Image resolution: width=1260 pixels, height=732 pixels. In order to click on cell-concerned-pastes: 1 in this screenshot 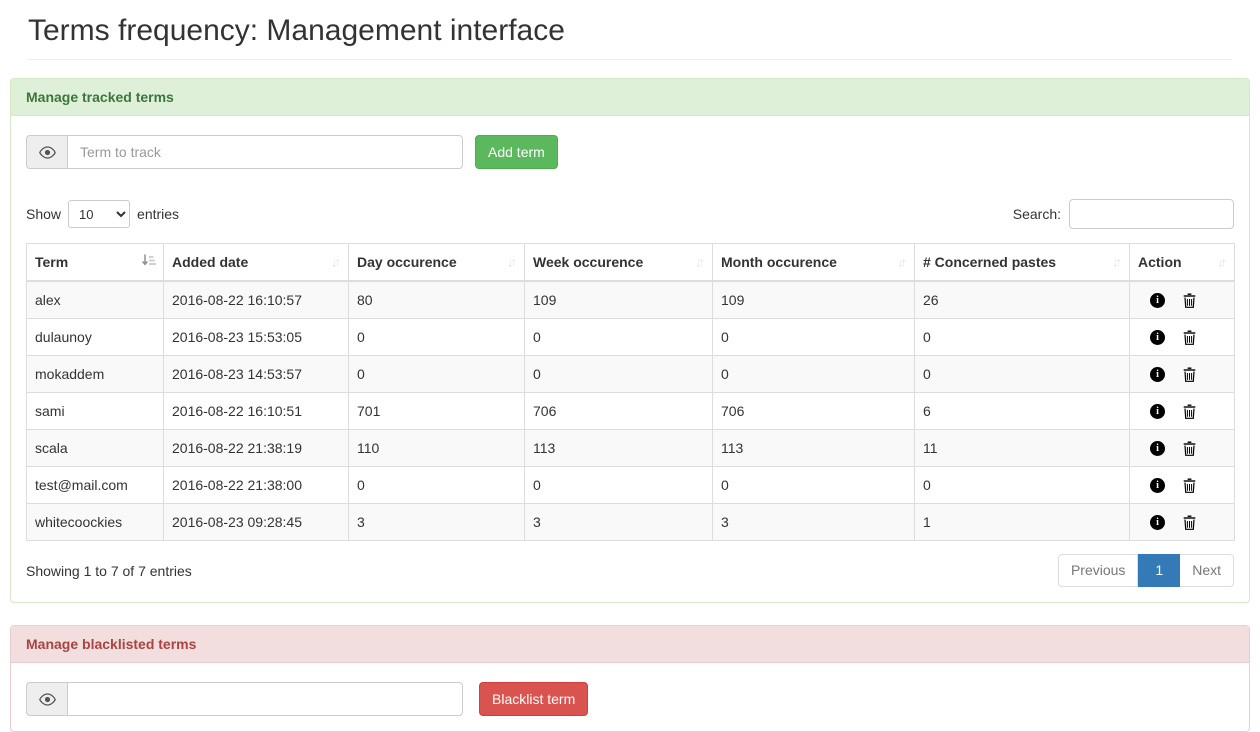, I will do `click(1022, 522)`.